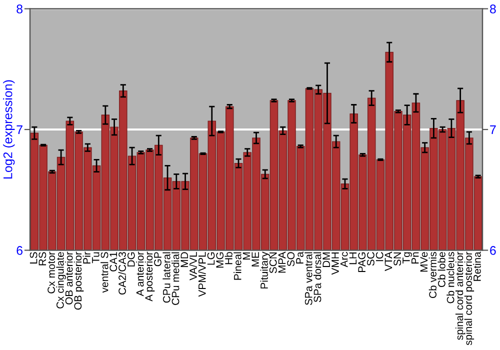 This screenshot has height=350, width=500. I want to click on x-tick-label: RS, so click(42, 259).